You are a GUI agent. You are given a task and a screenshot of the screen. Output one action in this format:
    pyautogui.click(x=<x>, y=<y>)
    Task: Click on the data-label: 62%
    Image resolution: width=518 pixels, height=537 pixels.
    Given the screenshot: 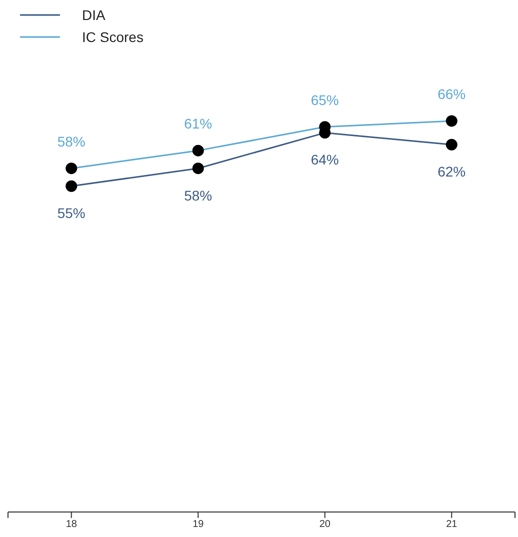 What is the action you would take?
    pyautogui.click(x=452, y=172)
    